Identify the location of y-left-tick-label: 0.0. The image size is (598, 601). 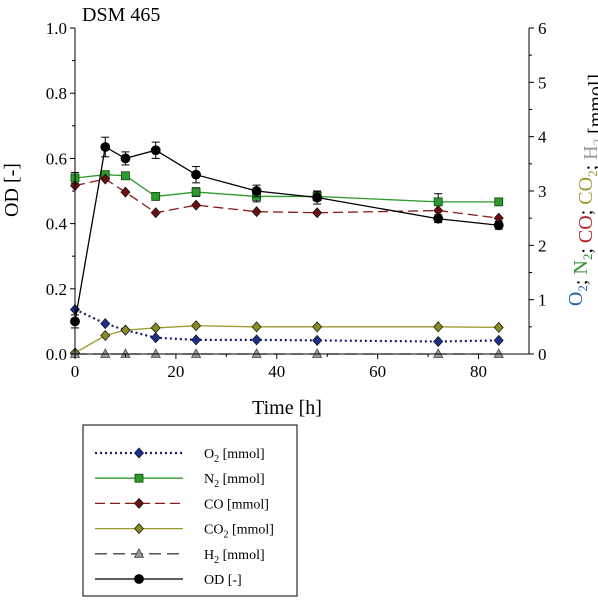
(56, 354).